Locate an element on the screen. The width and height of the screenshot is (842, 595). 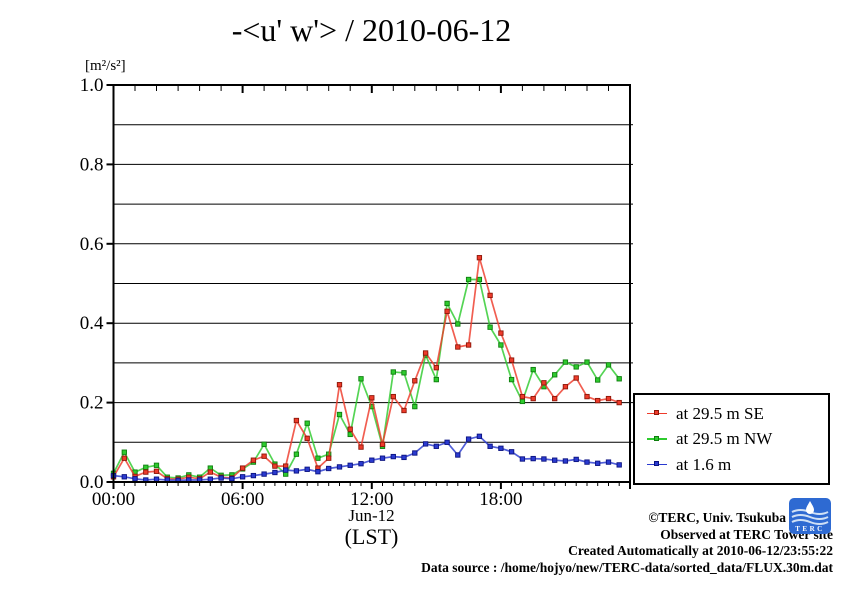
x-axis-date-label: Jun-12 is located at coordinates (371, 515).